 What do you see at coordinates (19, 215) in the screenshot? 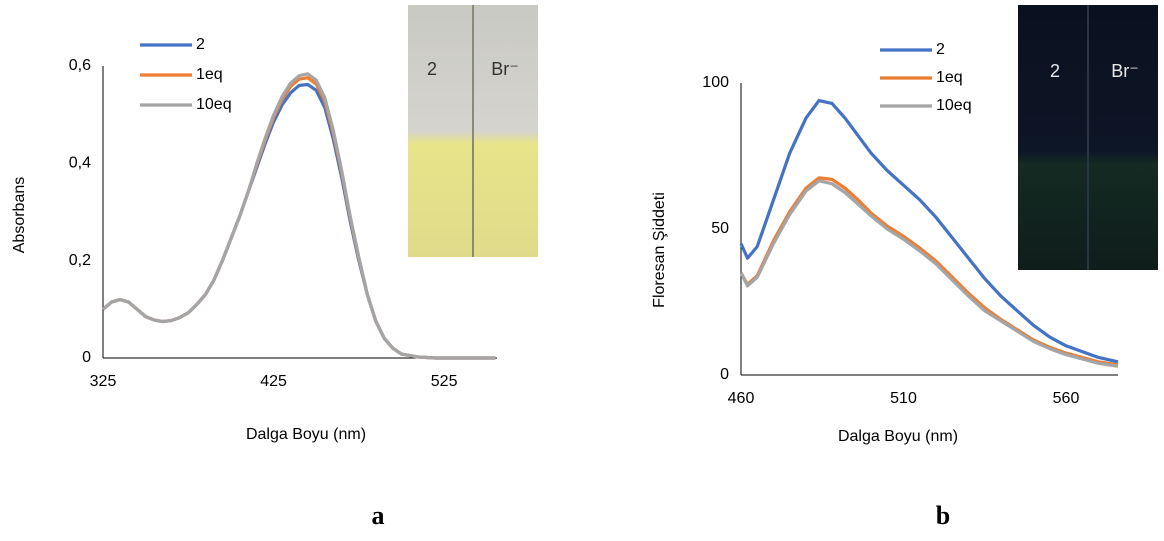
I see `y-axis-title: Absorbans` at bounding box center [19, 215].